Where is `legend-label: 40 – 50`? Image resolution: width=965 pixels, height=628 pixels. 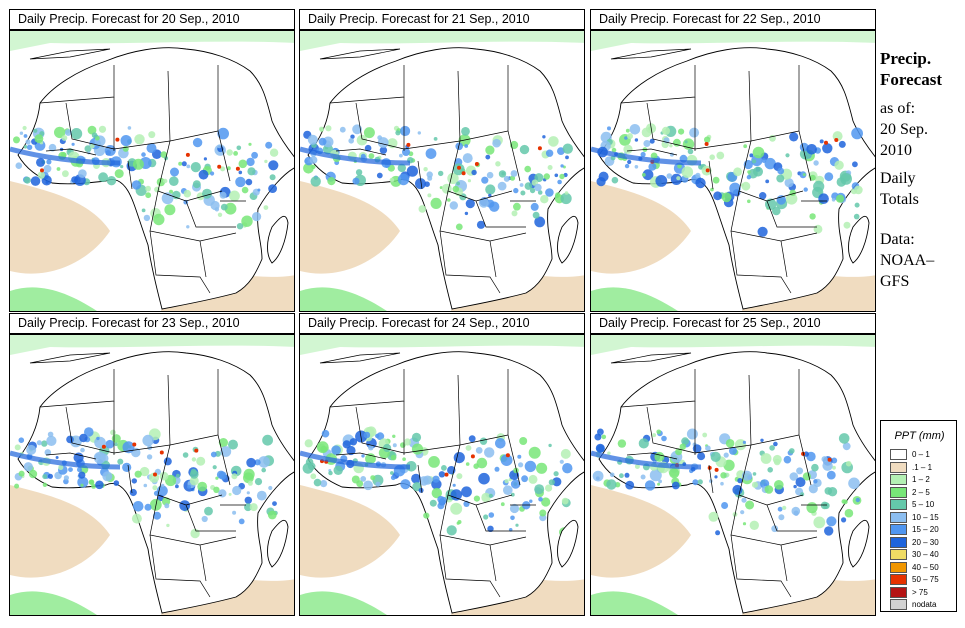 legend-label: 40 – 50 is located at coordinates (925, 567).